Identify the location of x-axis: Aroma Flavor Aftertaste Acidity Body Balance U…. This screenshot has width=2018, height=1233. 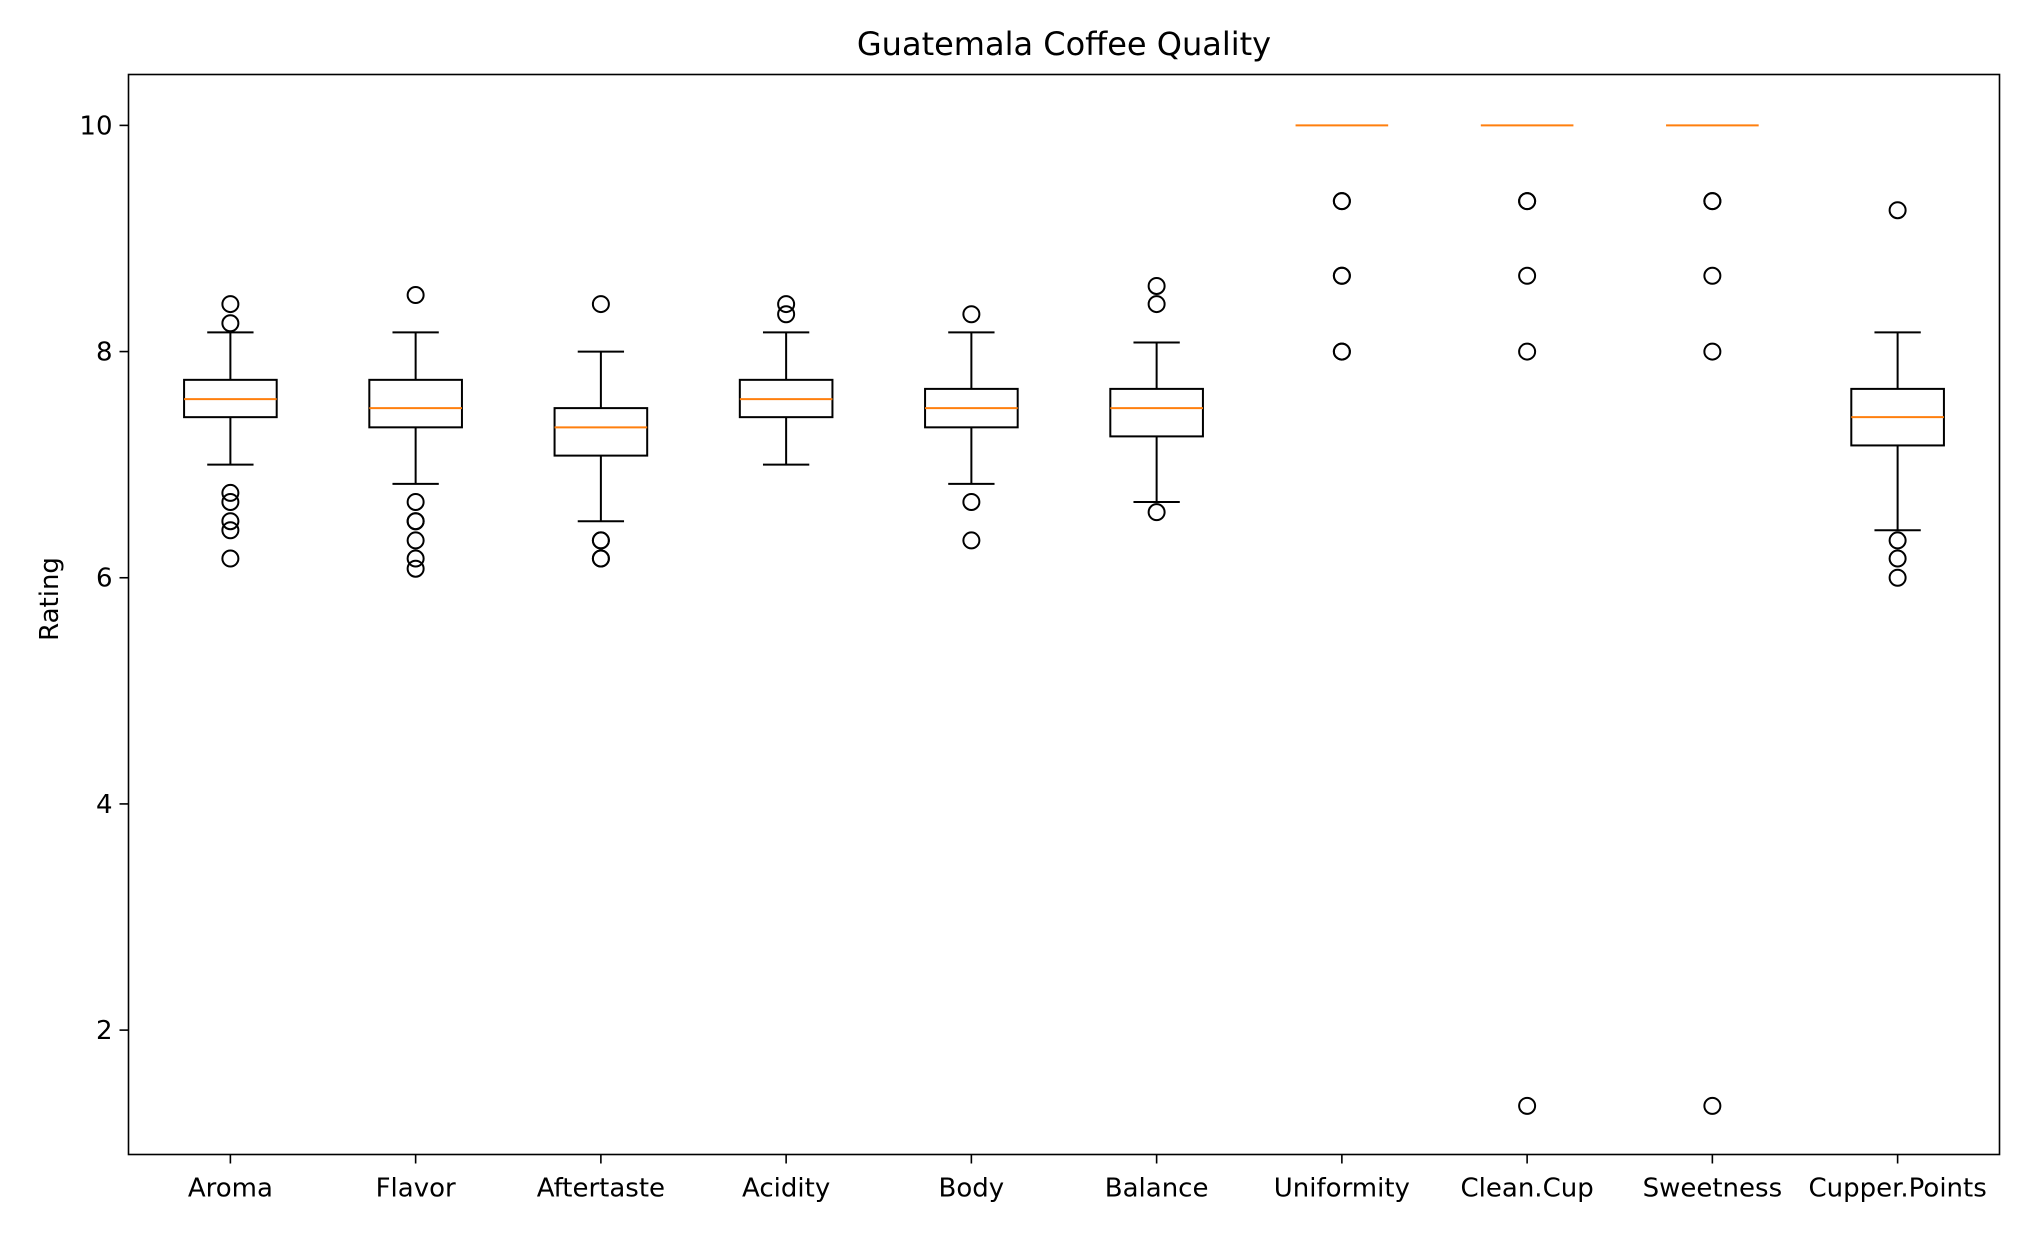
(1087, 1179).